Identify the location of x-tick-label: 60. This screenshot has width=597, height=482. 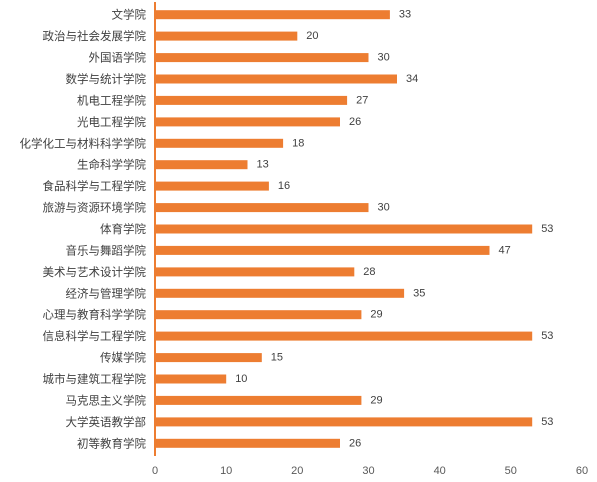
(582, 471).